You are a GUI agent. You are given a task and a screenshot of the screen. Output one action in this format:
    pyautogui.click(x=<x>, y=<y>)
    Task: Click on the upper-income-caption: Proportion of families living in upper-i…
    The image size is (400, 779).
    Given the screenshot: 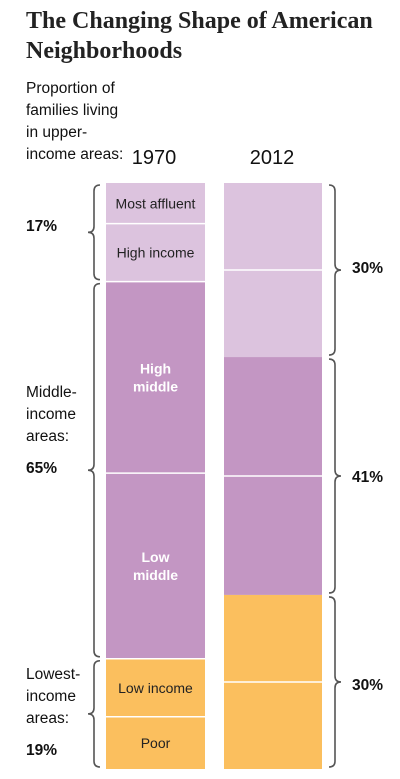 What is the action you would take?
    pyautogui.click(x=75, y=121)
    